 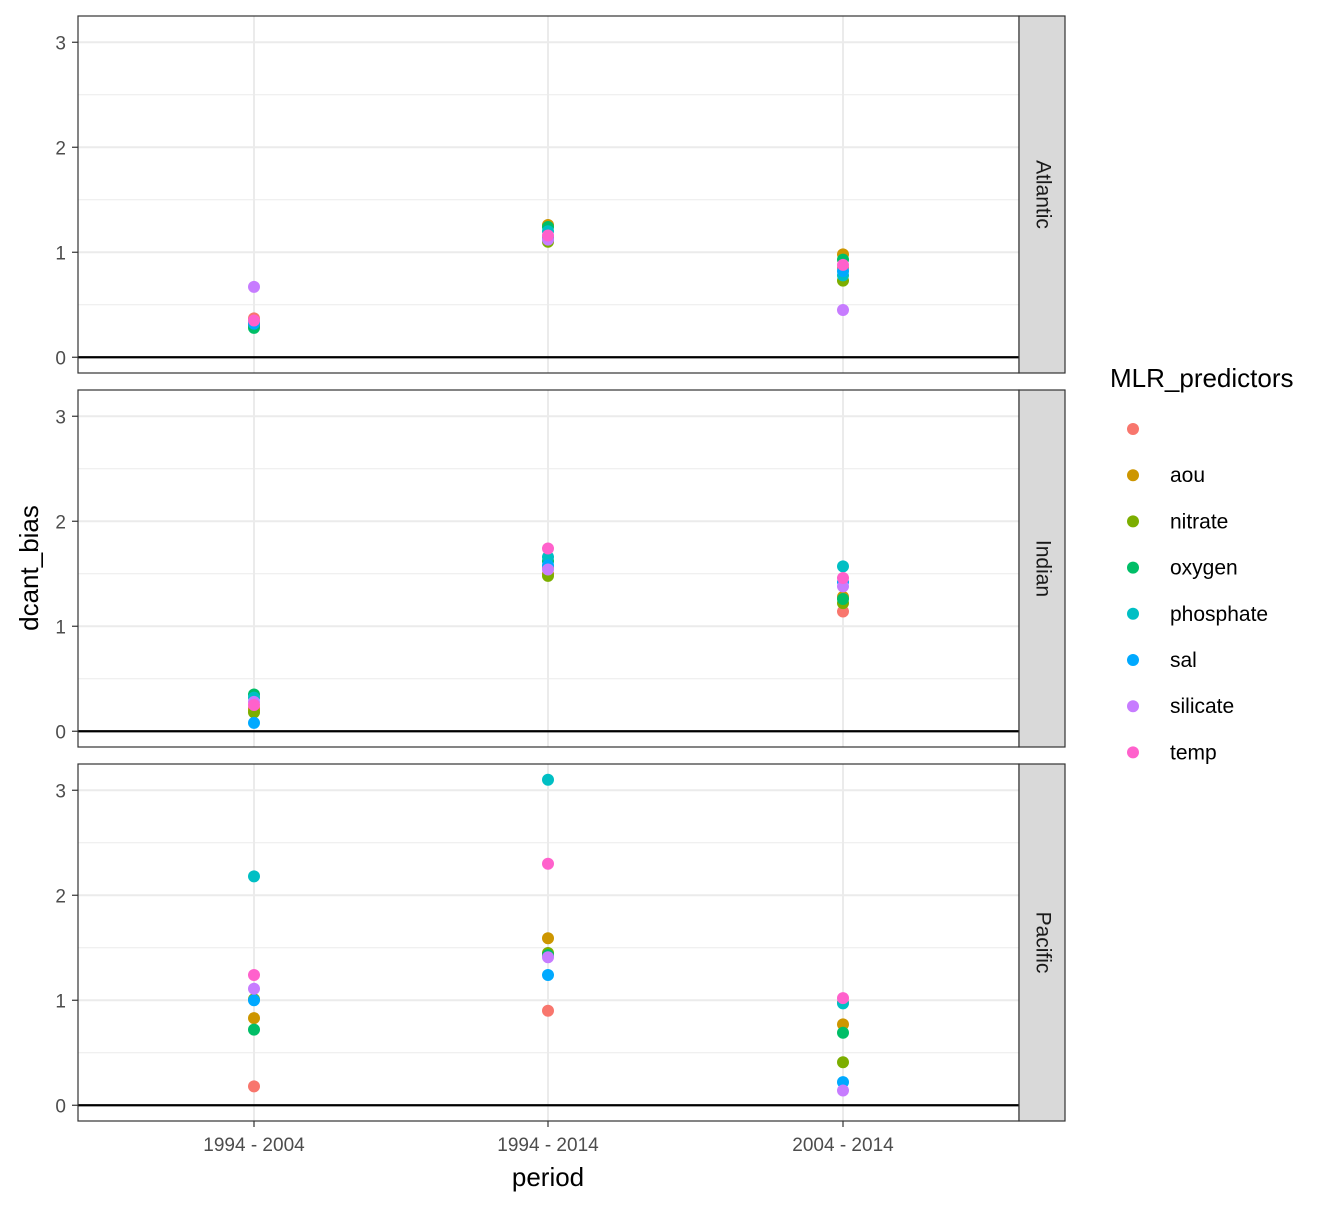 I want to click on legend-item: temp, so click(x=1172, y=752).